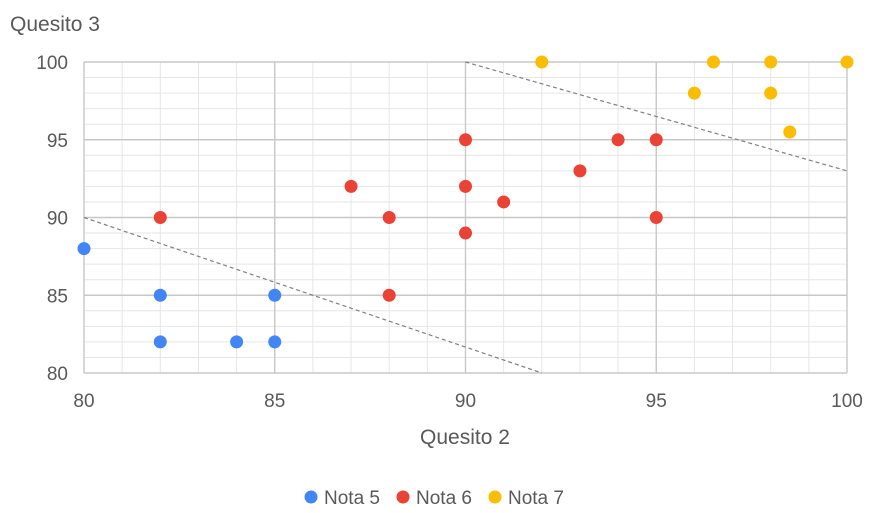 The height and width of the screenshot is (513, 869). I want to click on y-axis-title: Quesito 3, so click(55, 24).